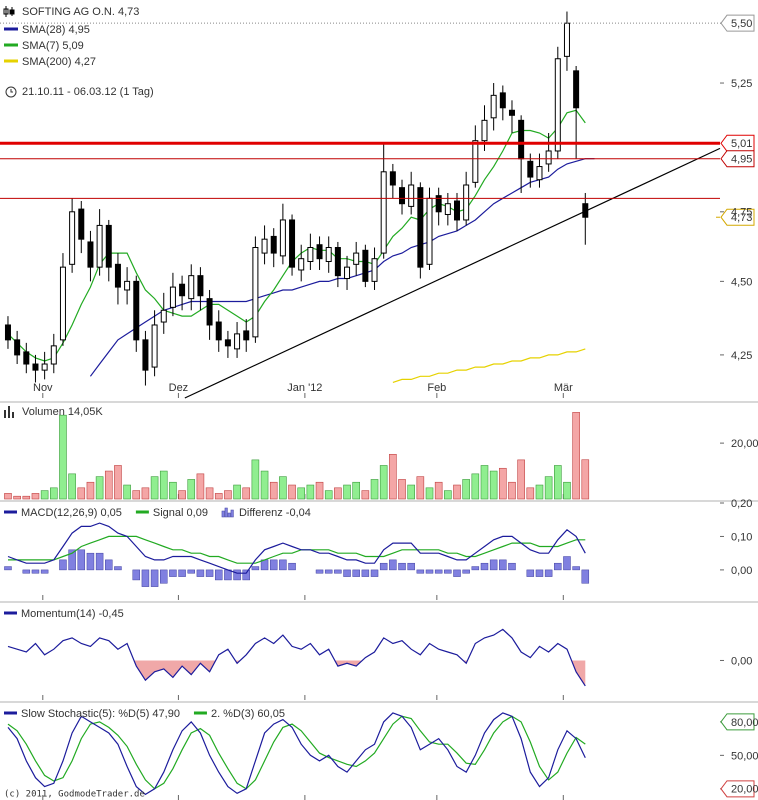  I want to click on sma-line, so click(489, 365).